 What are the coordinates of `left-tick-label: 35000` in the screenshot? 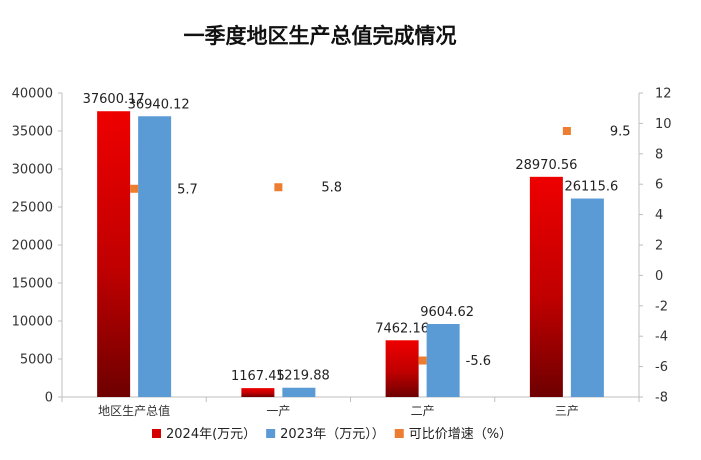 It's located at (32, 132).